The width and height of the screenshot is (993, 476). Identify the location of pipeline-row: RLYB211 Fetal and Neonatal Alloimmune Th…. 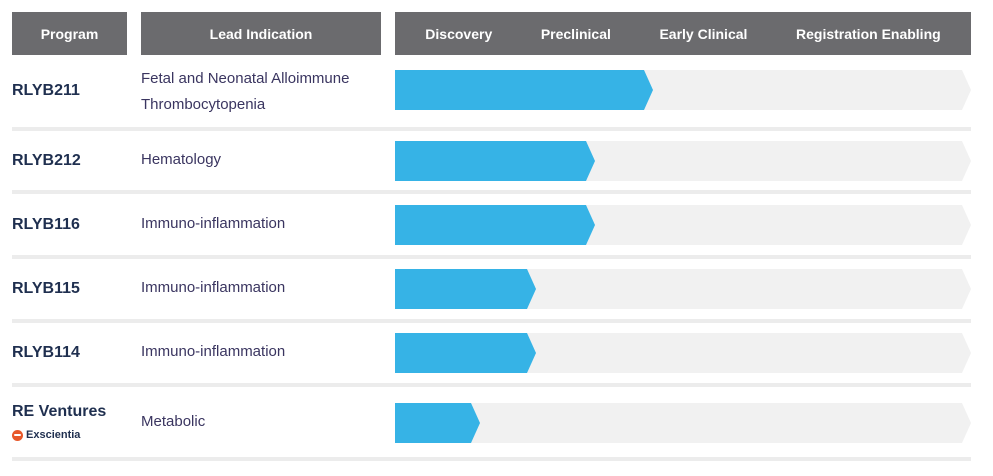
(491, 101).